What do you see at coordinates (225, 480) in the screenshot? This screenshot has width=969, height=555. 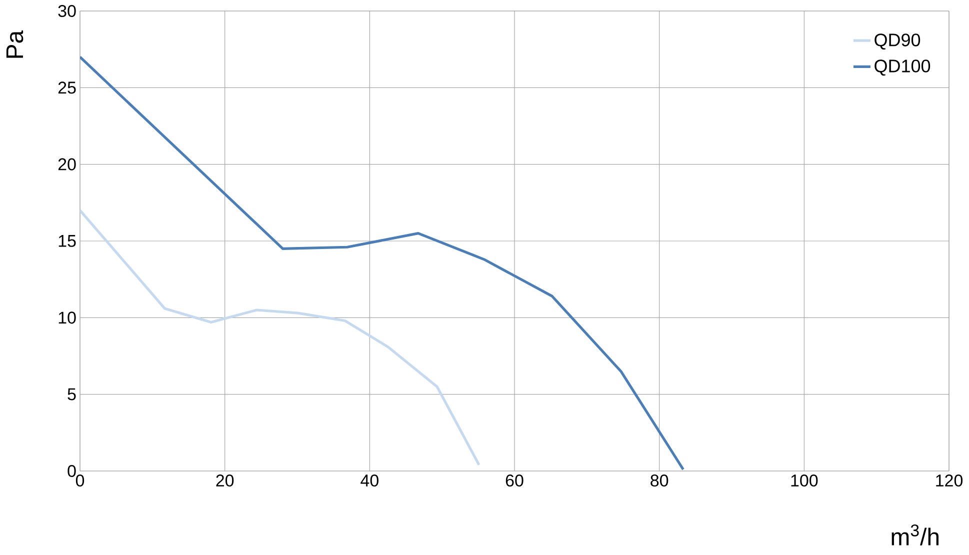 I see `x-tick-label: 20` at bounding box center [225, 480].